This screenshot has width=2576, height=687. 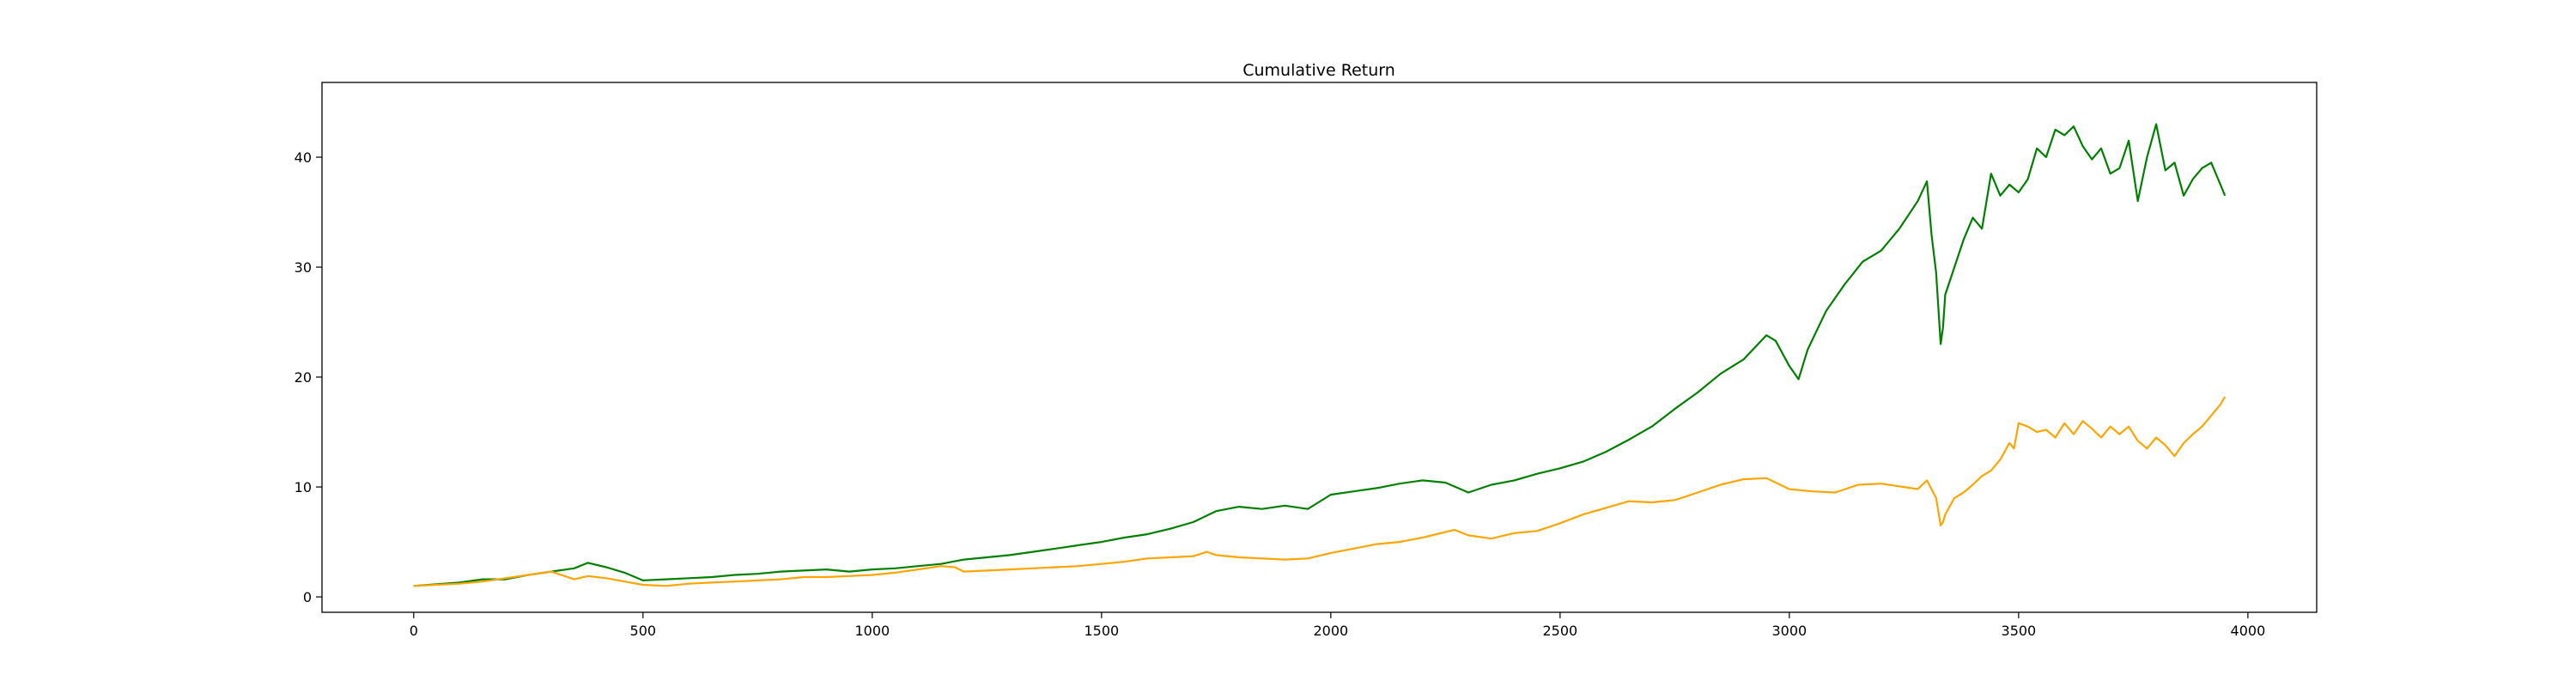 I want to click on x-tick-label: 4000, so click(x=2248, y=631).